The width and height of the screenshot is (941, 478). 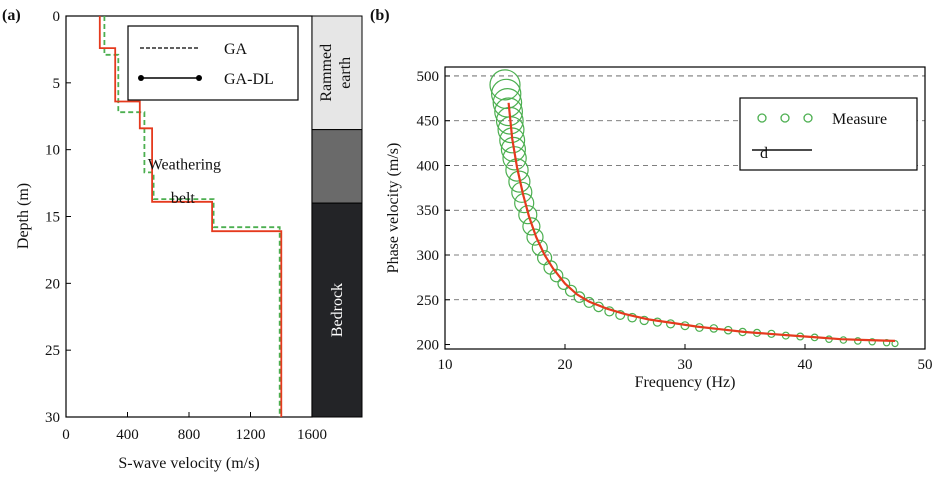 I want to click on panel-a-x-tick-label: 1200, so click(x=251, y=435).